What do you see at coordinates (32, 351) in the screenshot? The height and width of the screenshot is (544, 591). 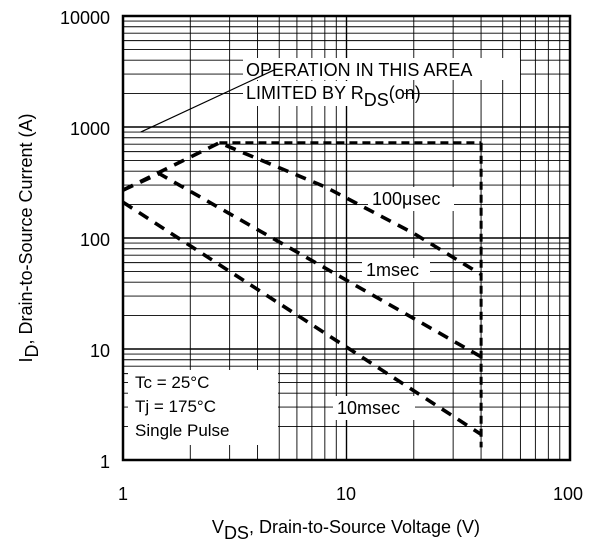 I see `y-axis-label-sub: D` at bounding box center [32, 351].